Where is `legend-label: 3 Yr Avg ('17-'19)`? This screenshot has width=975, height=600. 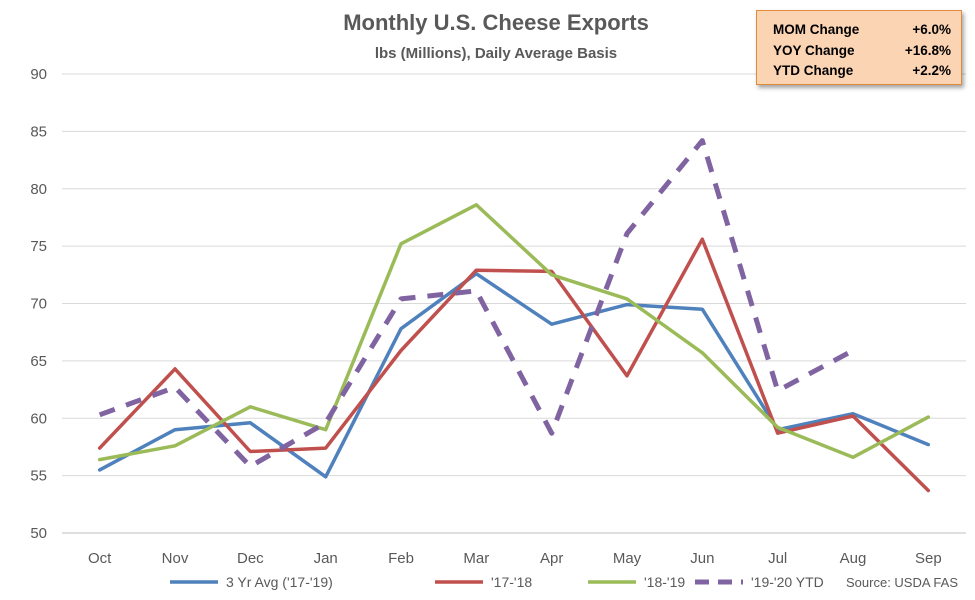 legend-label: 3 Yr Avg ('17-'19) is located at coordinates (279, 582).